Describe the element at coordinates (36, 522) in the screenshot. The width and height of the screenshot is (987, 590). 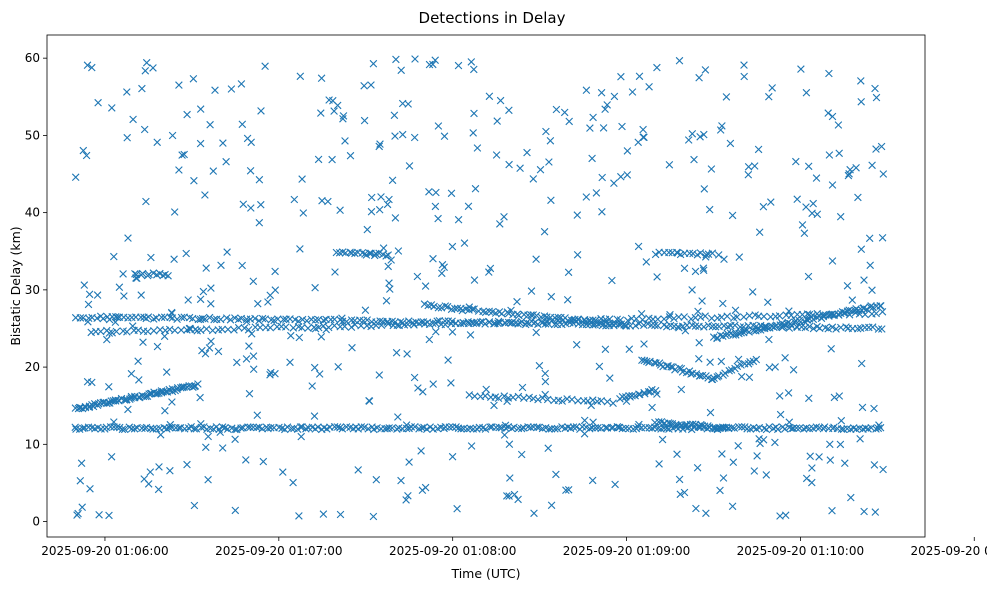
I see `y-tick-label: 0` at that location.